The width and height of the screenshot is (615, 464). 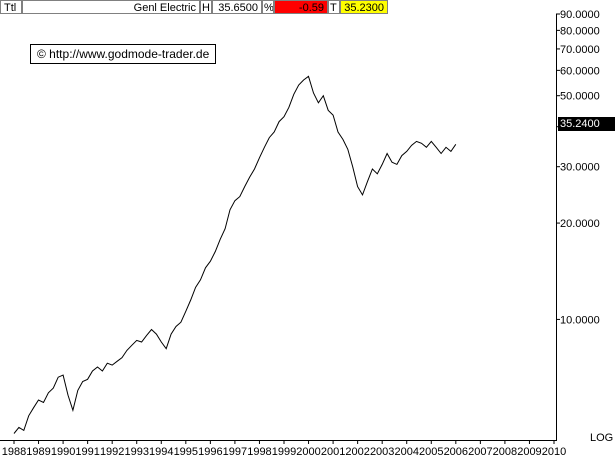 I want to click on y-tick-label: 70.0000, so click(x=580, y=50).